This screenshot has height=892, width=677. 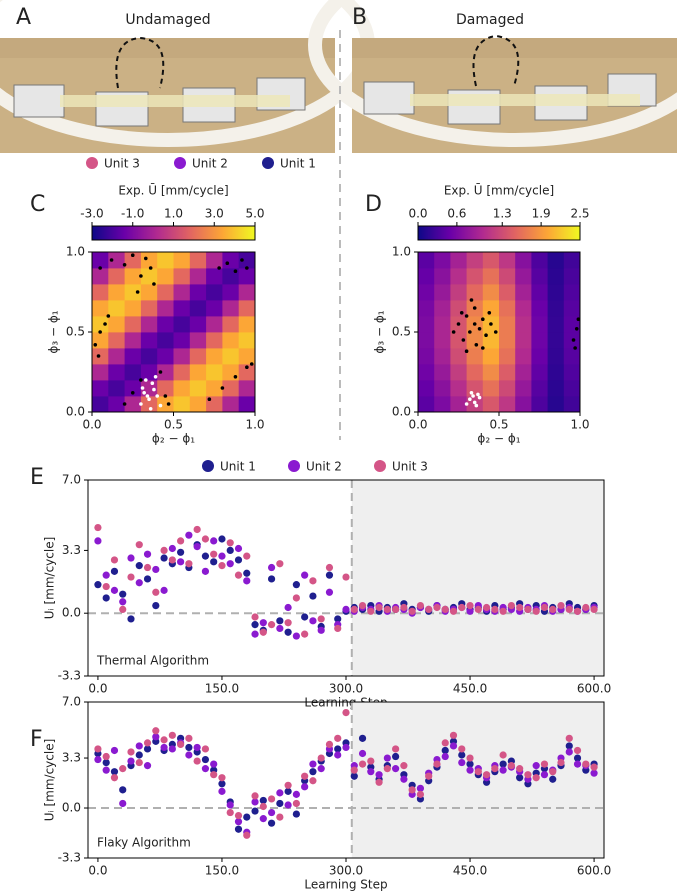 I want to click on x-tick-label: 0.0, so click(x=417, y=425).